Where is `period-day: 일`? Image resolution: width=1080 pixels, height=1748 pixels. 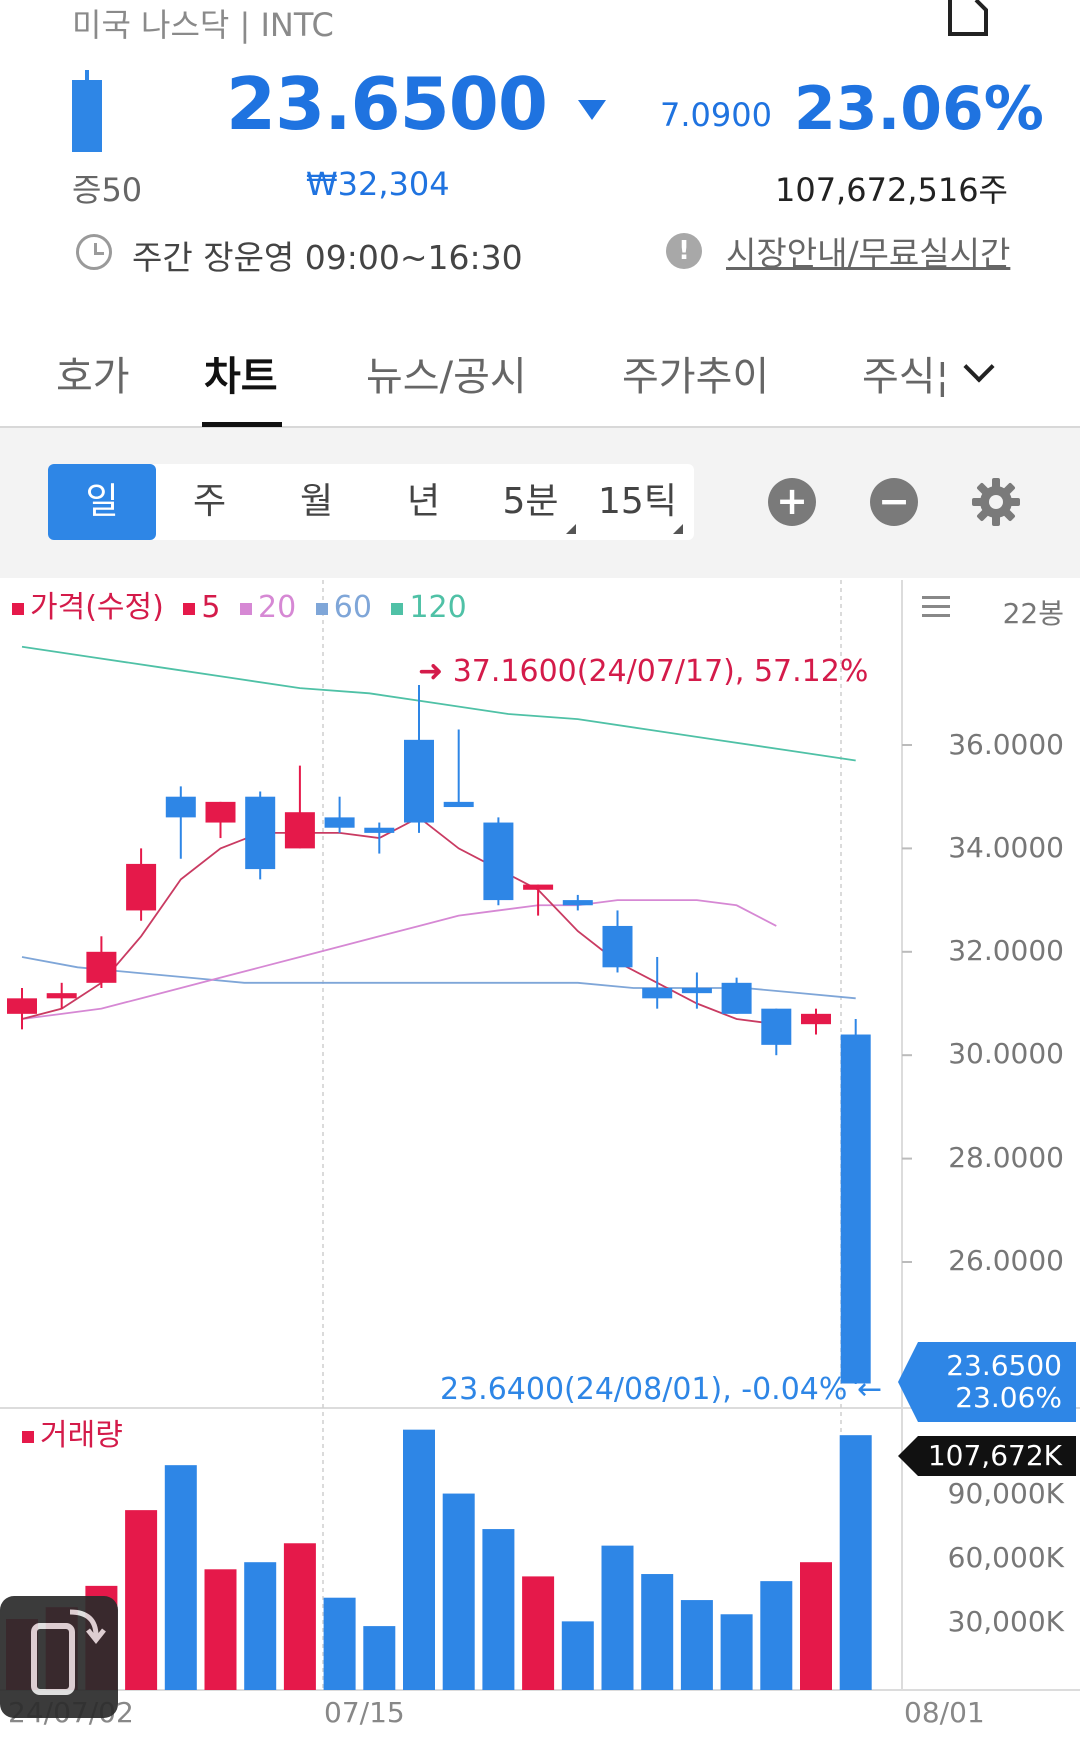
period-day: 일 is located at coordinates (102, 502).